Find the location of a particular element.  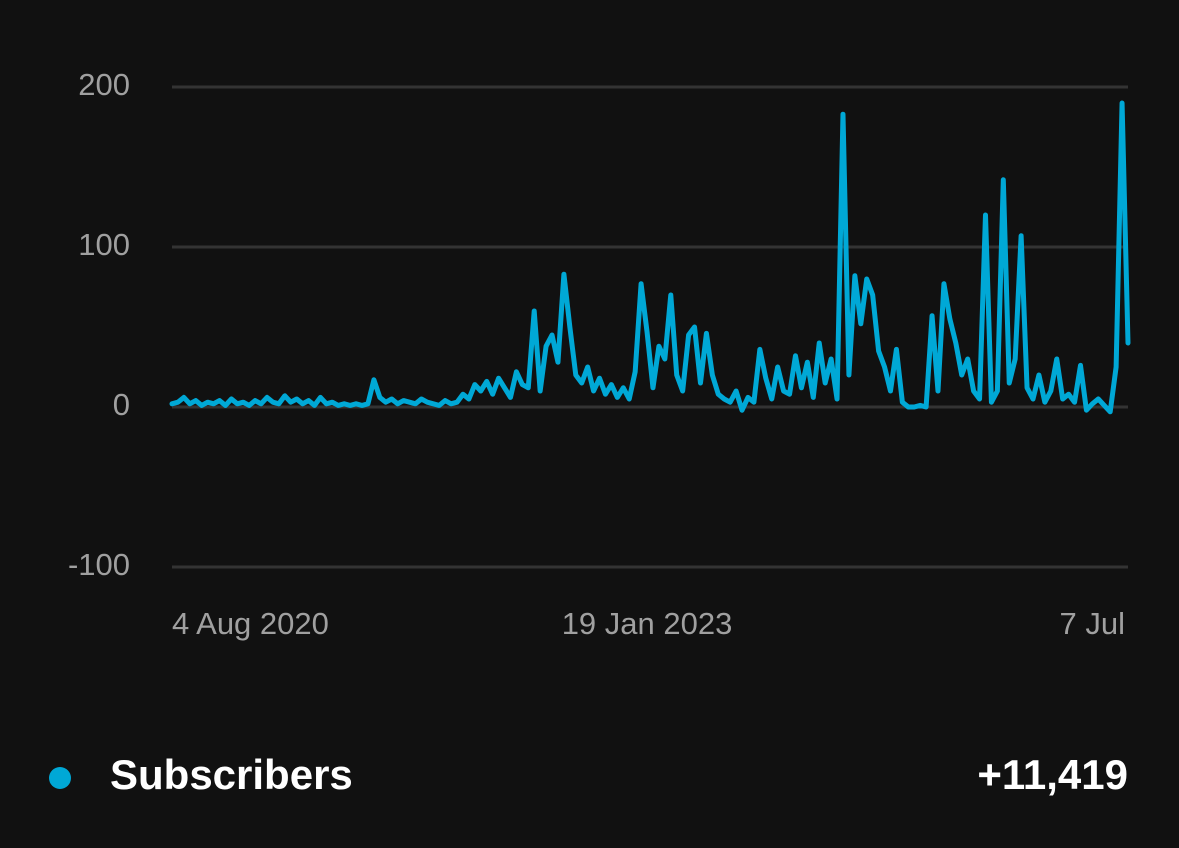

y-tick-label: -100 is located at coordinates (99, 564).